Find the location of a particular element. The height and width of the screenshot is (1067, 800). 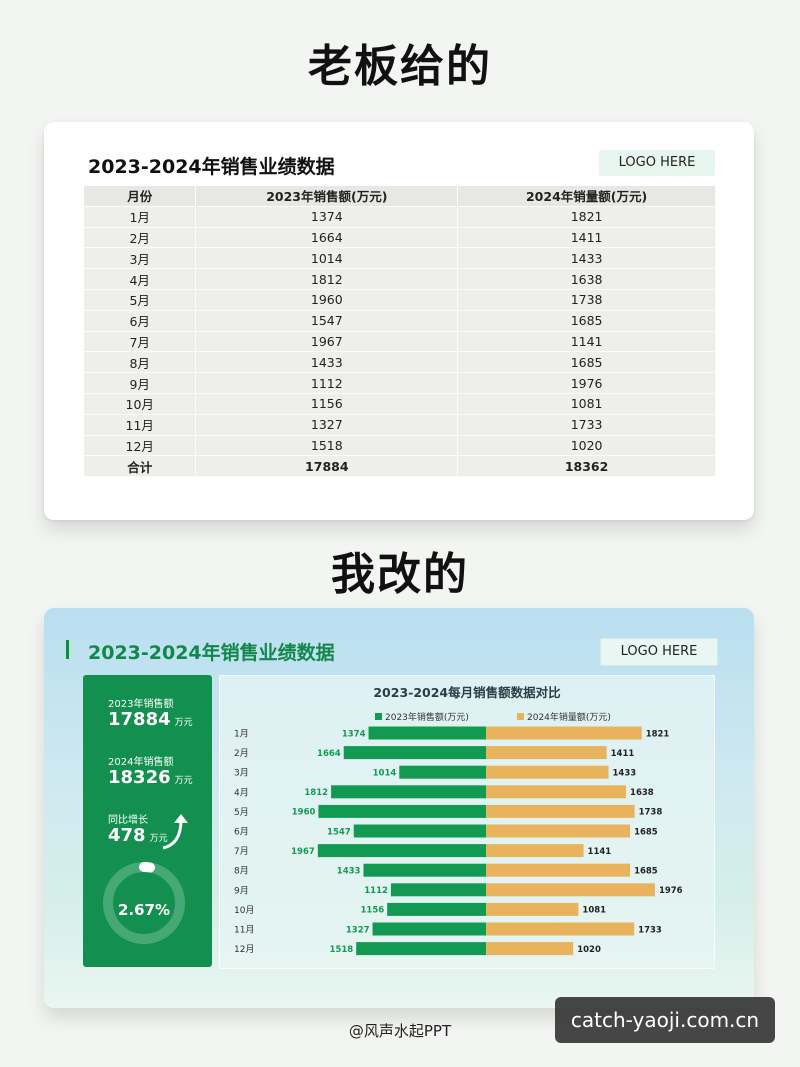

table-row: 4月 1812 1638 is located at coordinates (400, 279).